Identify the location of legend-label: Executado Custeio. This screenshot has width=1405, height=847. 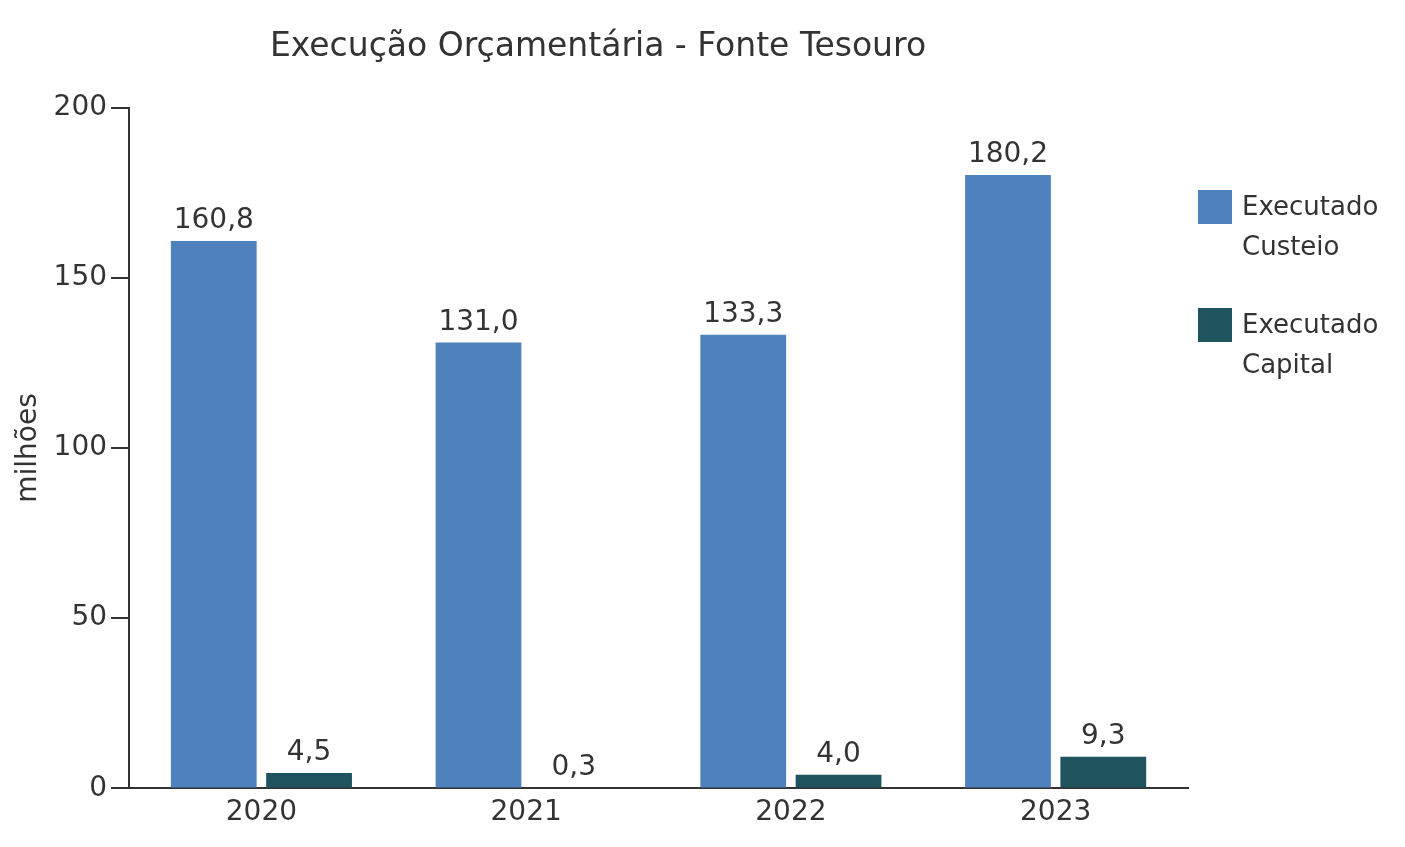
(1311, 226).